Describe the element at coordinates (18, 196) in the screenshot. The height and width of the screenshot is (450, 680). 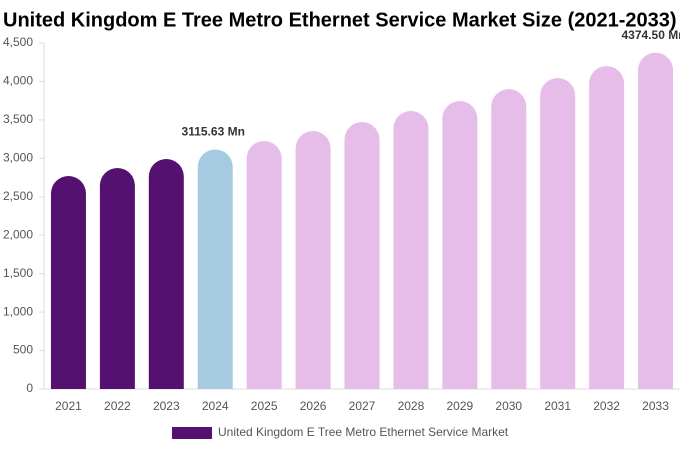
I see `y-tick-label: 2,500` at that location.